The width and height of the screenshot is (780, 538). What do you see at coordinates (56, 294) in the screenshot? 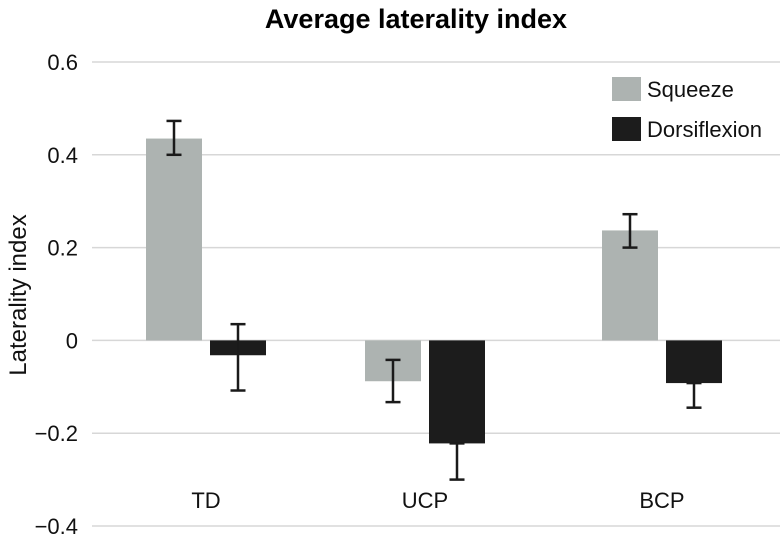
I see `y-tick-labels: 0.6 0.4 0.2 0 −0.2 −0.4` at bounding box center [56, 294].